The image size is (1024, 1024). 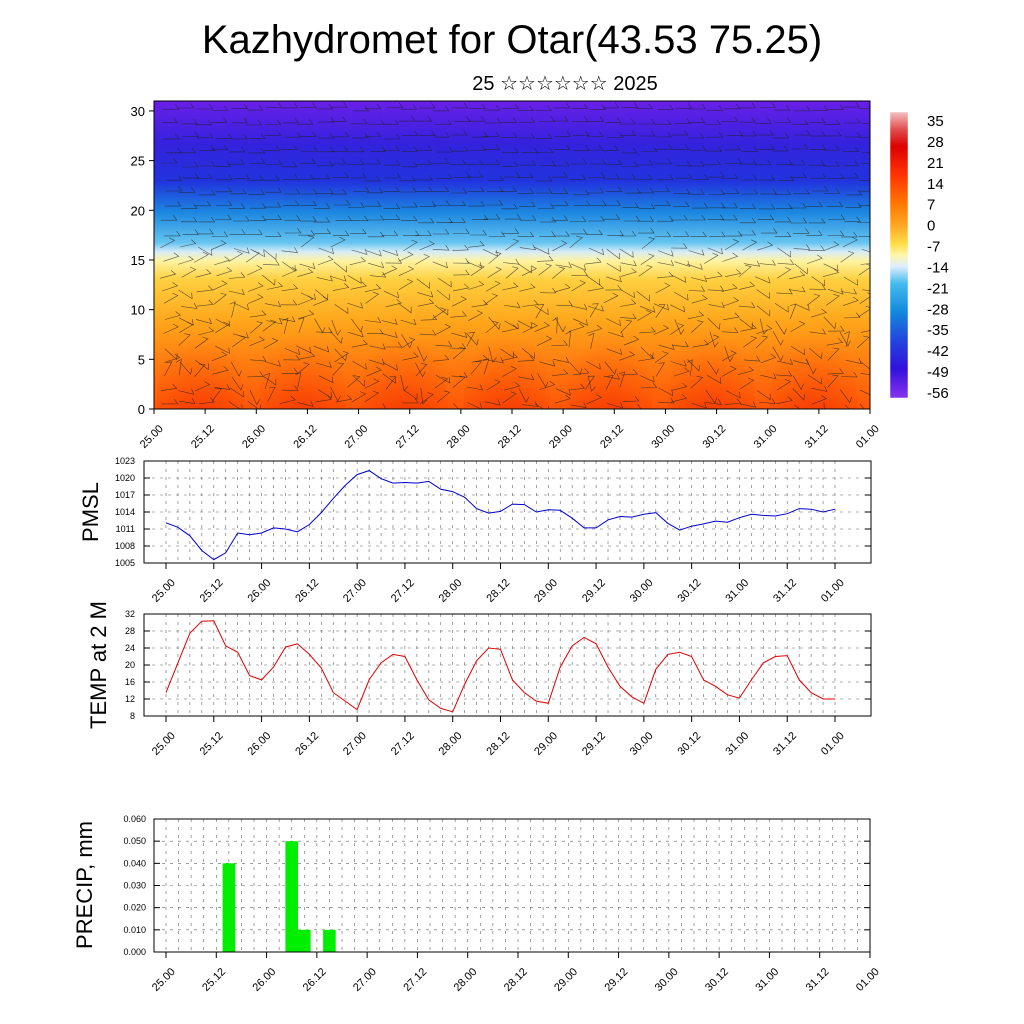 I want to click on precip-x-tick-label: 29.12, so click(x=616, y=980).